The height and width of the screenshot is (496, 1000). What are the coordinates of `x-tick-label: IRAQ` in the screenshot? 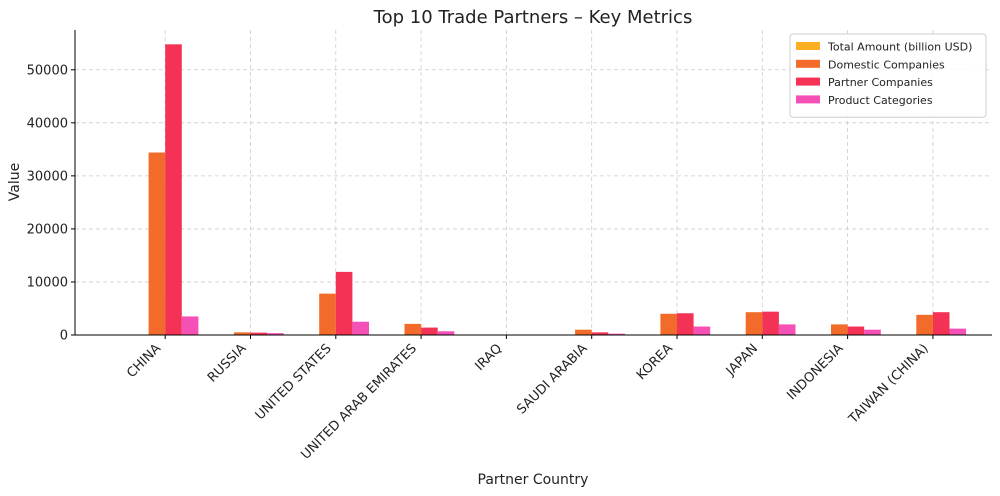 It's located at (489, 357).